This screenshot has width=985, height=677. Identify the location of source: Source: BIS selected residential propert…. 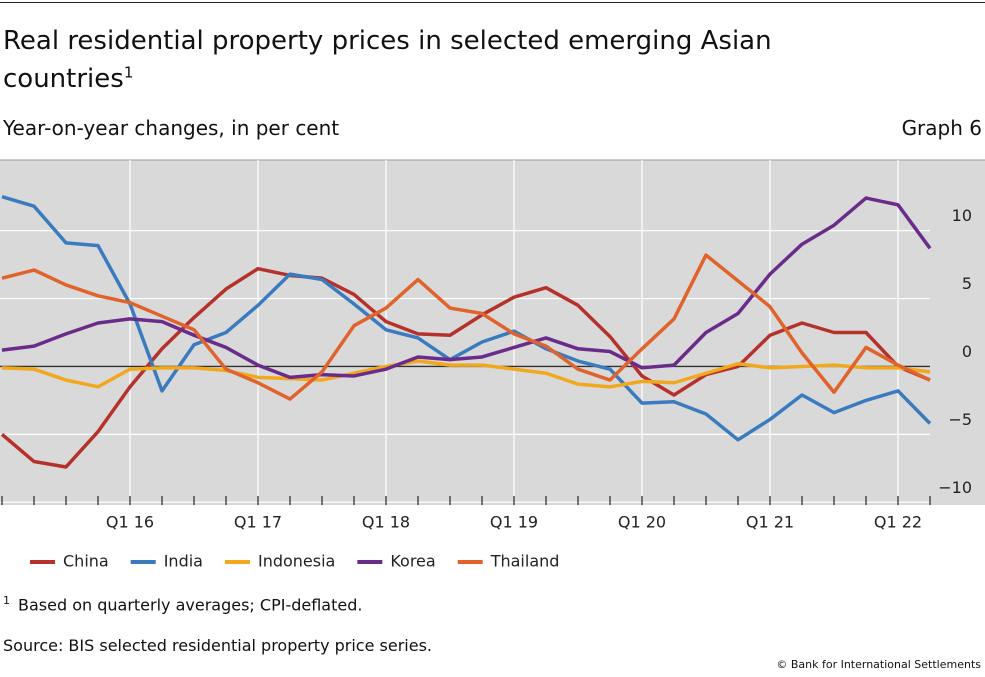
(217, 645).